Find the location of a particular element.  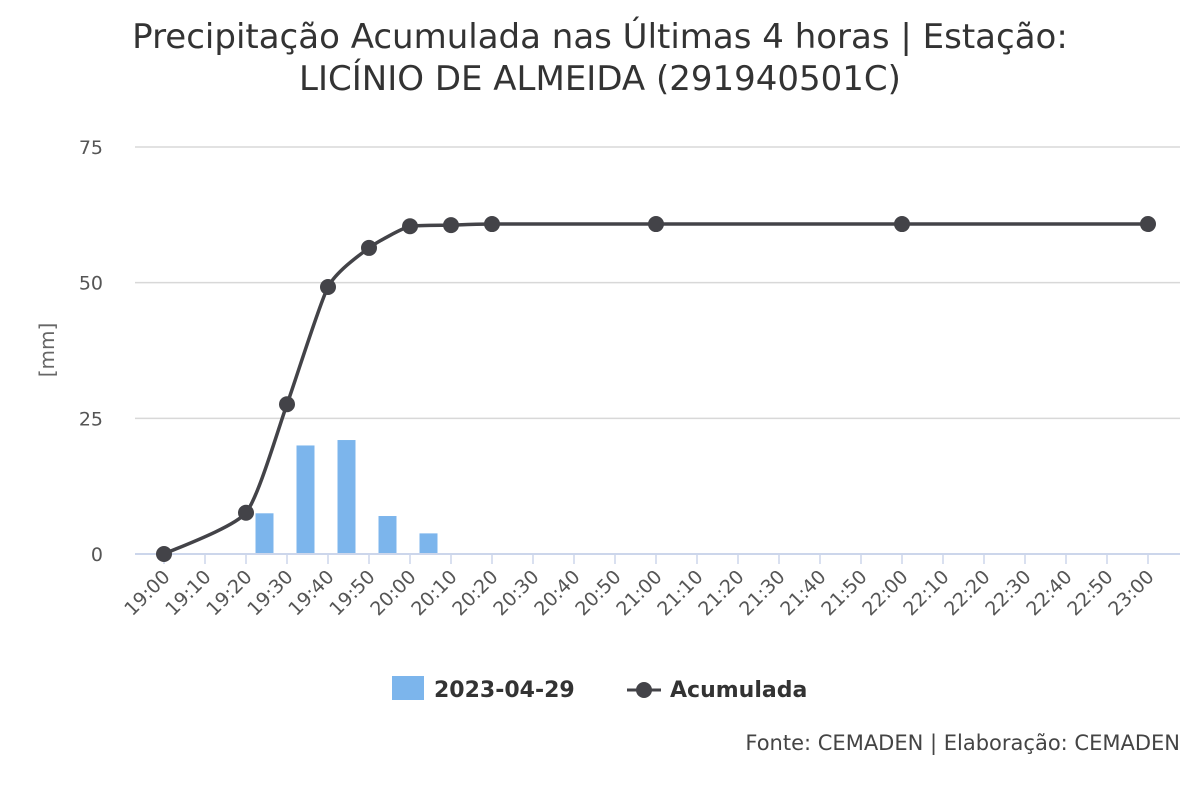

y-tick-label: 50 is located at coordinates (91, 284).